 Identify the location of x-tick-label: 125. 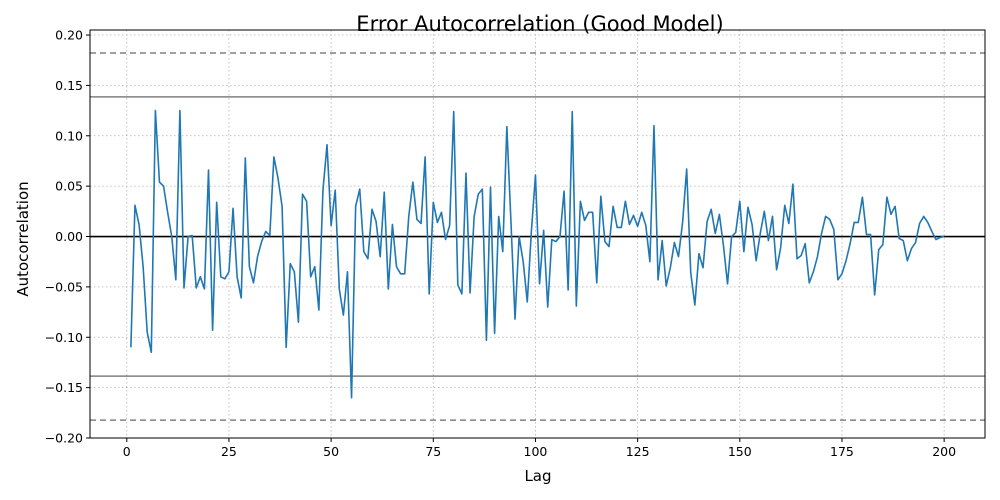
(638, 451).